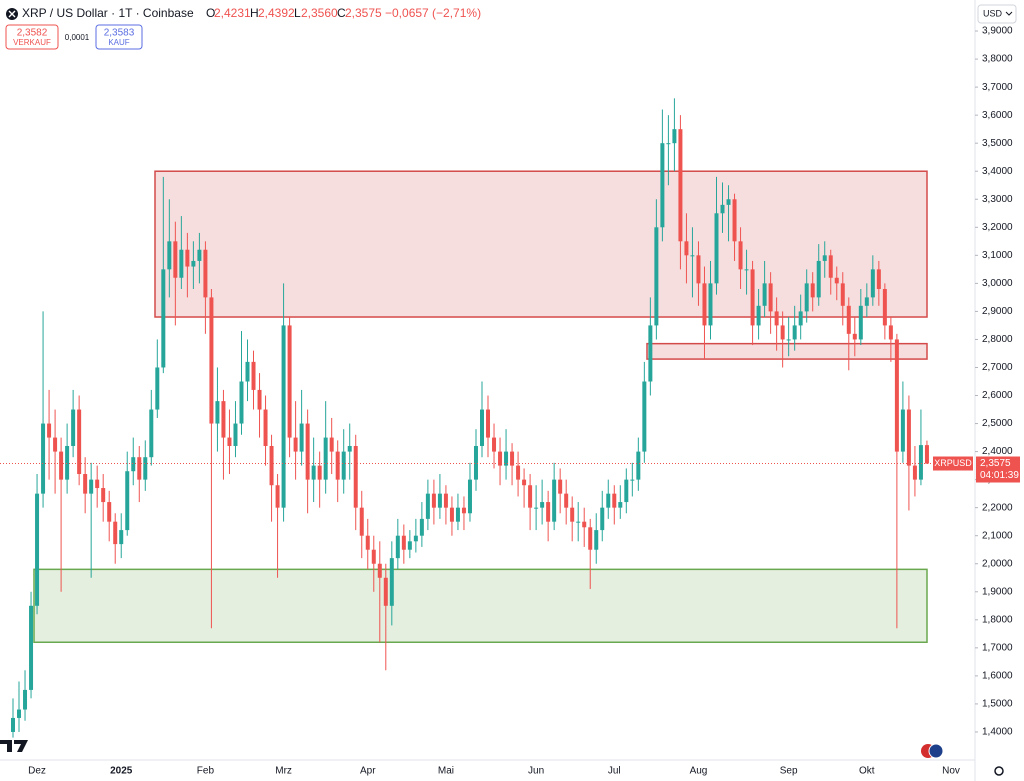  What do you see at coordinates (108, 13) in the screenshot?
I see `symbol-title: XRP / US Dollar · 1T · Coinbase` at bounding box center [108, 13].